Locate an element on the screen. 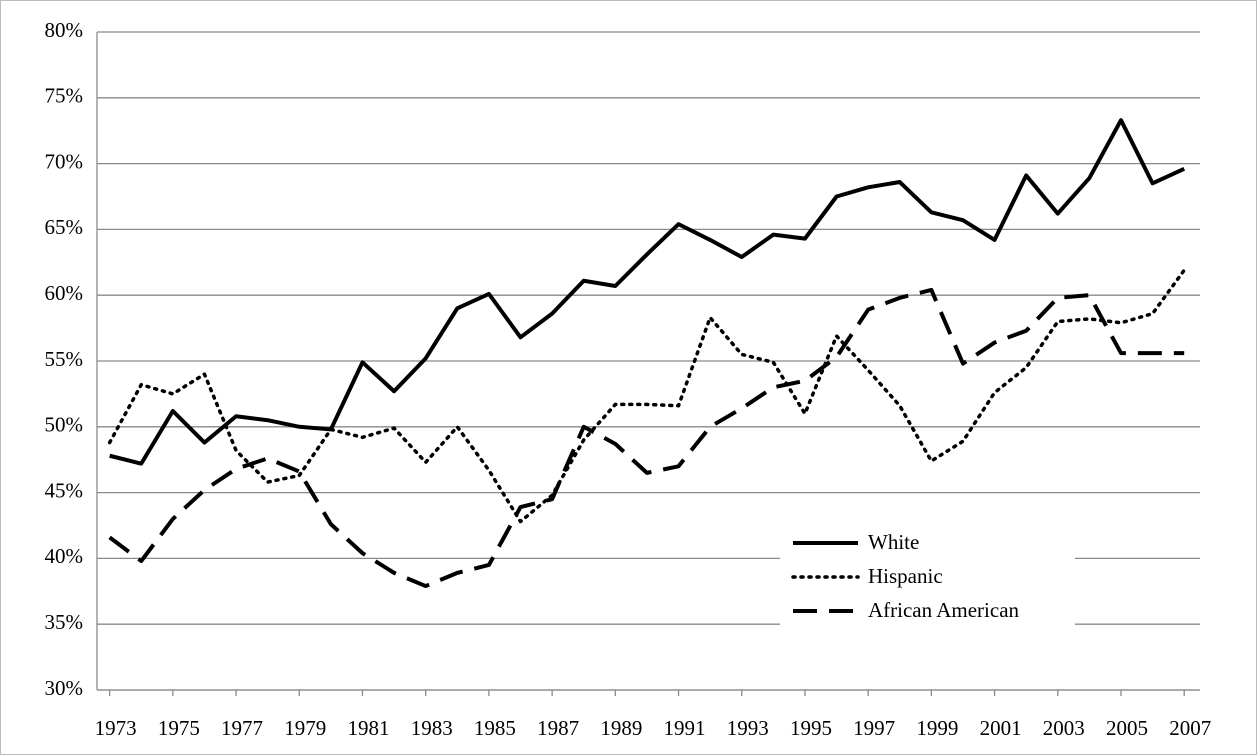 The width and height of the screenshot is (1257, 755). x-tick-label: 2007 is located at coordinates (1190, 728).